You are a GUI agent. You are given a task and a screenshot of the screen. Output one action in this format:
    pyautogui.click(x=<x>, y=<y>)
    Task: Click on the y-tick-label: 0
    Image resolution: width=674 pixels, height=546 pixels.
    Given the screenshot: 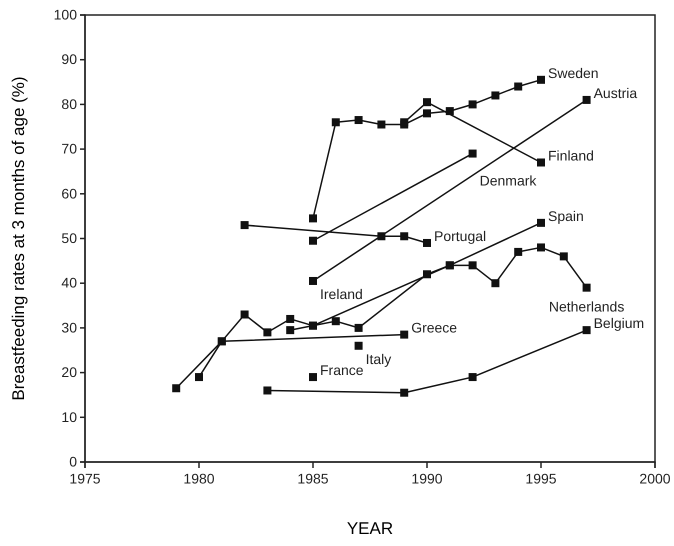 What is the action you would take?
    pyautogui.click(x=73, y=461)
    